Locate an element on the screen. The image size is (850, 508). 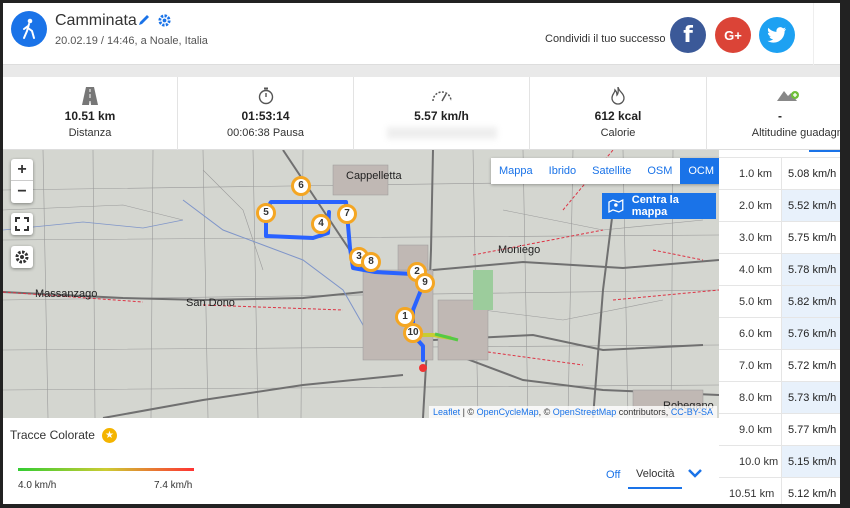
pencil-icon is located at coordinates (144, 22).